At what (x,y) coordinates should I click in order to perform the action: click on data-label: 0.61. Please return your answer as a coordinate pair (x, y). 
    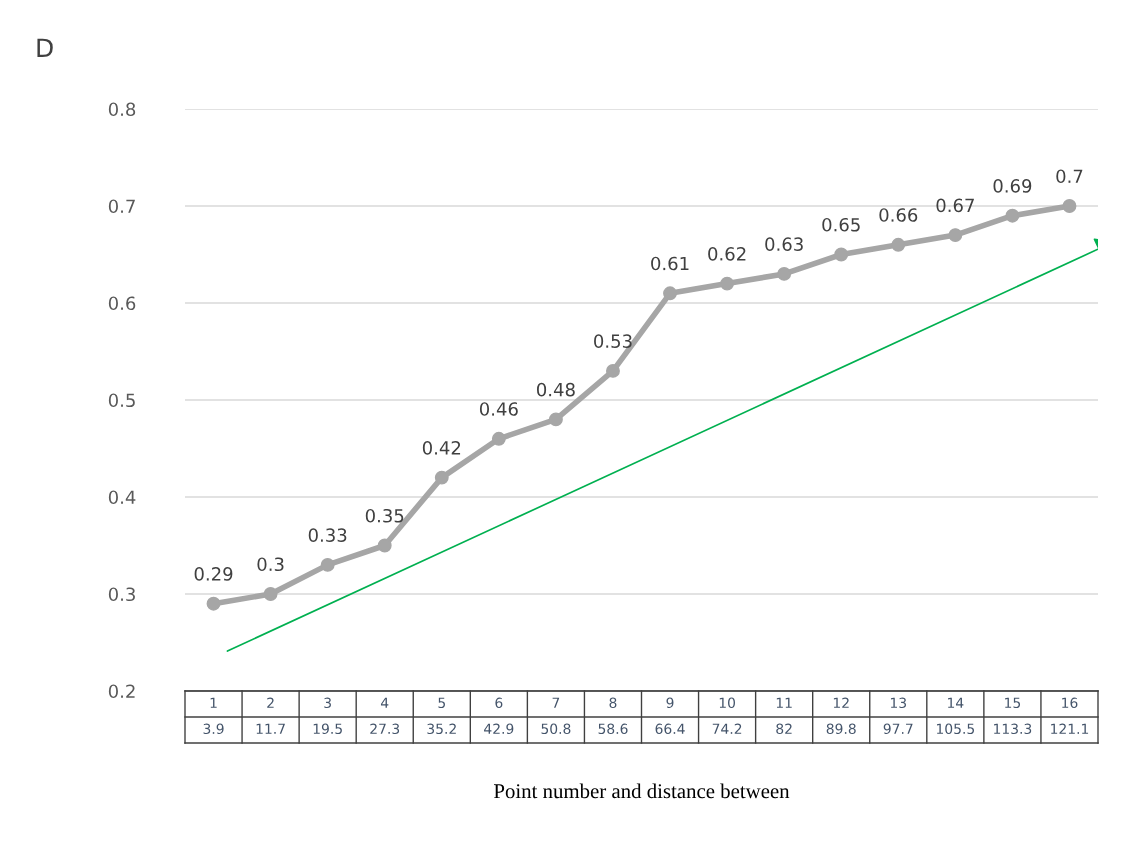
    Looking at the image, I should click on (670, 263).